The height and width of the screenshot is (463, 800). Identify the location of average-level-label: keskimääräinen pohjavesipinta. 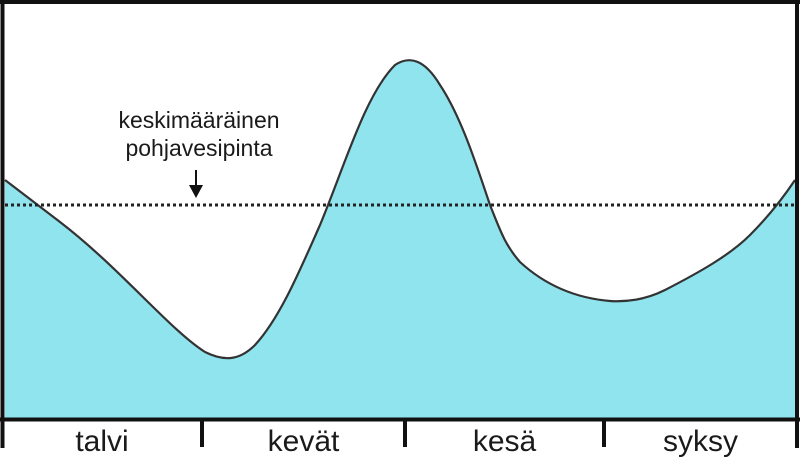
(199, 134).